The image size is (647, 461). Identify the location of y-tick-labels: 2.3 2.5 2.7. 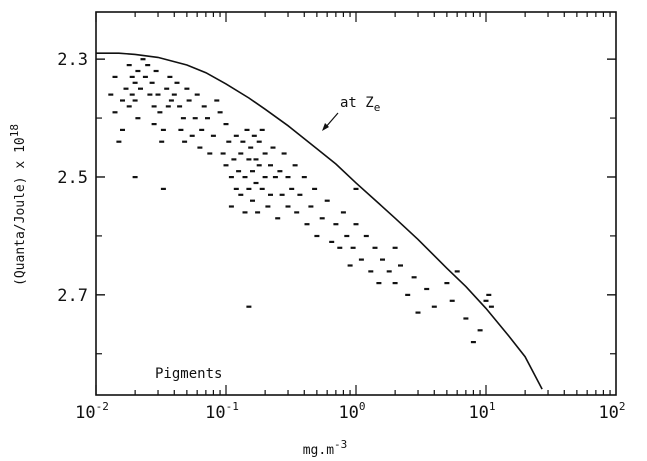
(72, 178).